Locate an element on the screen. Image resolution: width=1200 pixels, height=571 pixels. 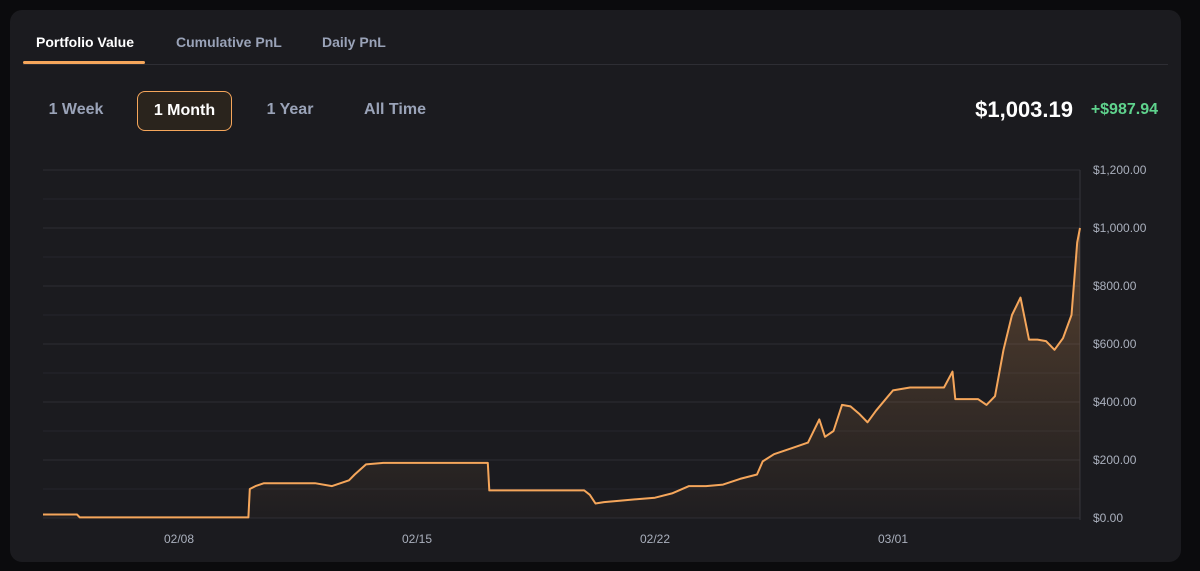
y-tick-label: $1,200.00 is located at coordinates (1120, 170).